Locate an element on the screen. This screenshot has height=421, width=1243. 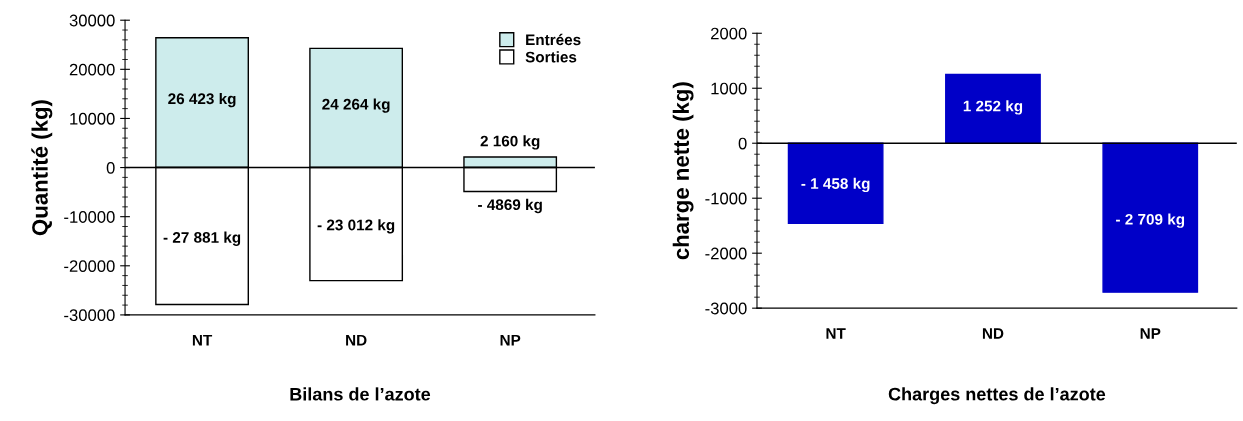
data-label: 26 423 kg is located at coordinates (202, 100).